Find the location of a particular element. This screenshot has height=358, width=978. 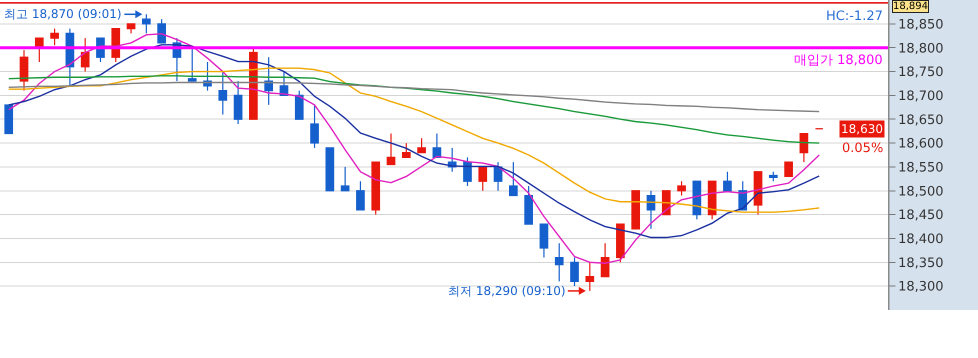

ref-line-label: 매입가 18,800 is located at coordinates (838, 60).